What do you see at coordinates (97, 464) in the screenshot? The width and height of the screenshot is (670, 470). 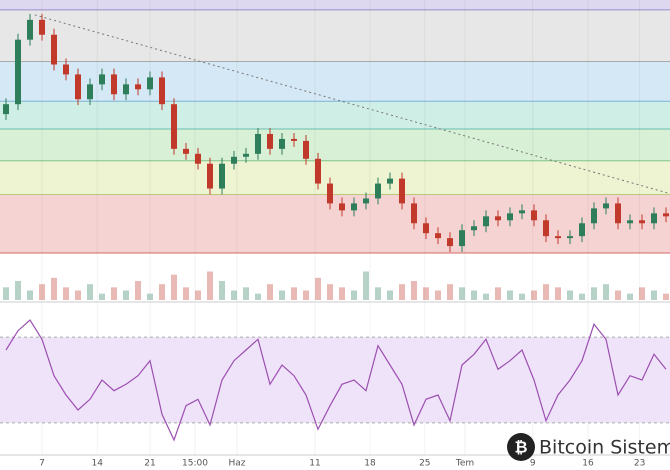 I see `x-tick-label: 14` at bounding box center [97, 464].